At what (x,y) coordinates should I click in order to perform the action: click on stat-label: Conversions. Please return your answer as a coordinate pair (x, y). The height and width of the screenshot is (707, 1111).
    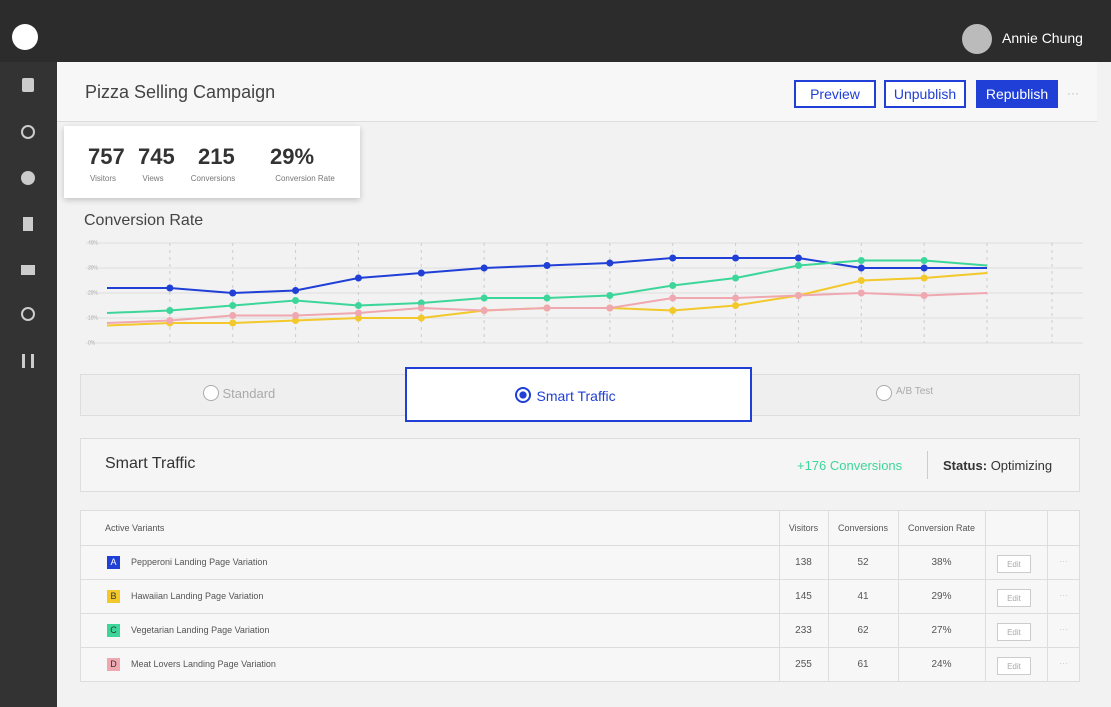
    Looking at the image, I should click on (213, 178).